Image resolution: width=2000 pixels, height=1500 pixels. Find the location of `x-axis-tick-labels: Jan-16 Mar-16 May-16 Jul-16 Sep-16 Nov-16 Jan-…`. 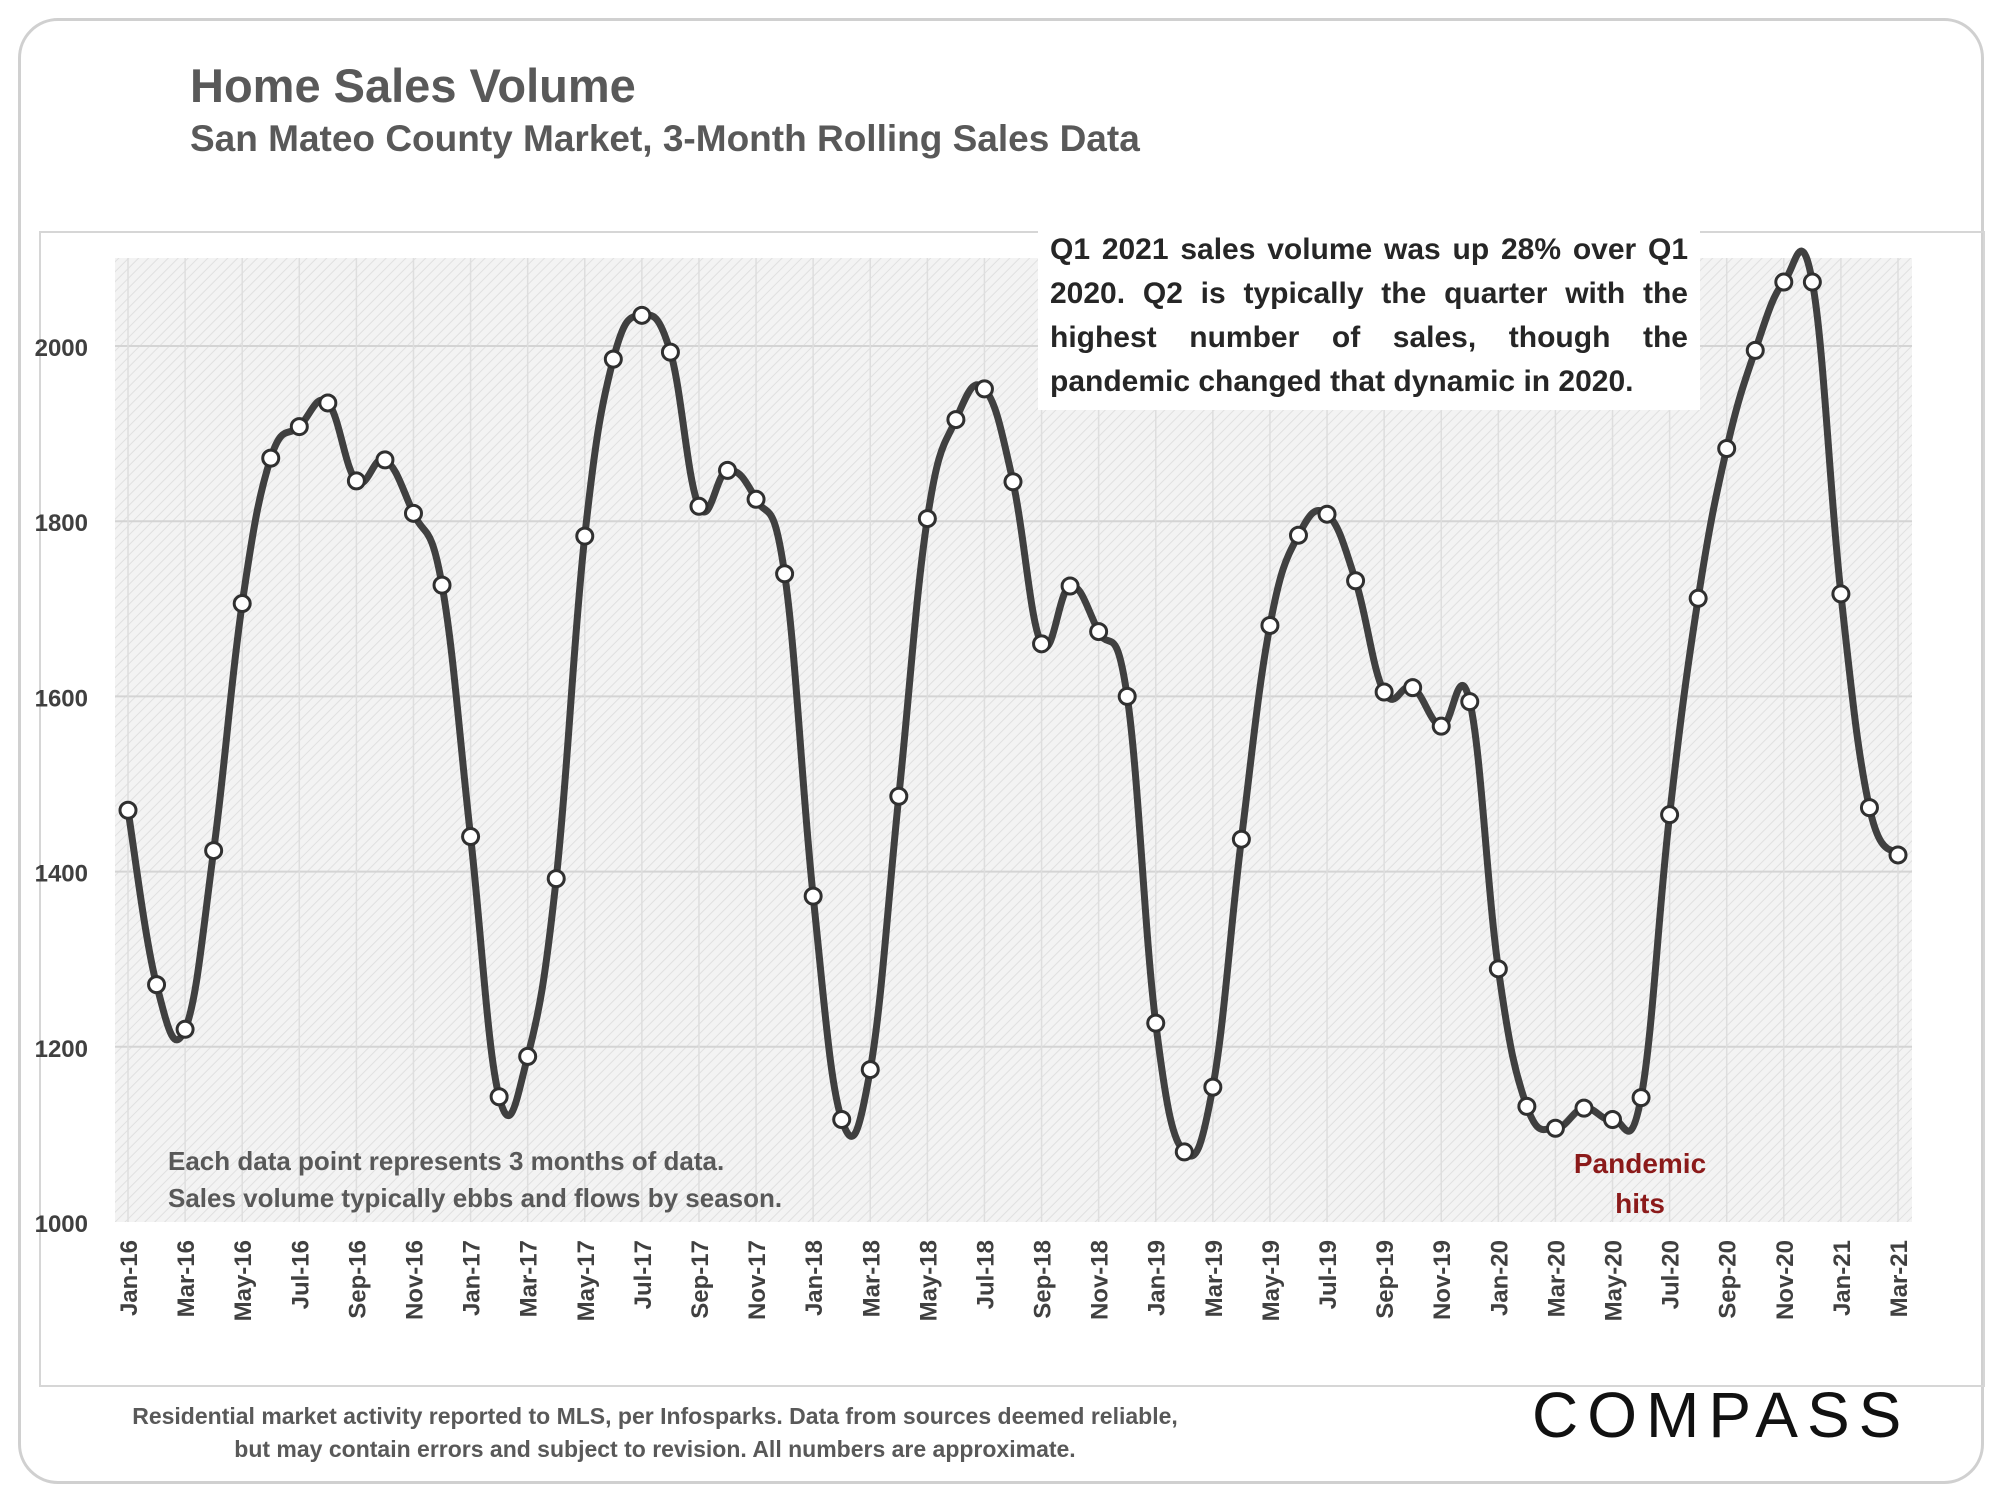

x-axis-tick-labels: Jan-16 Mar-16 May-16 Jul-16 Sep-16 Nov-16 Jan-… is located at coordinates (1014, 1280).